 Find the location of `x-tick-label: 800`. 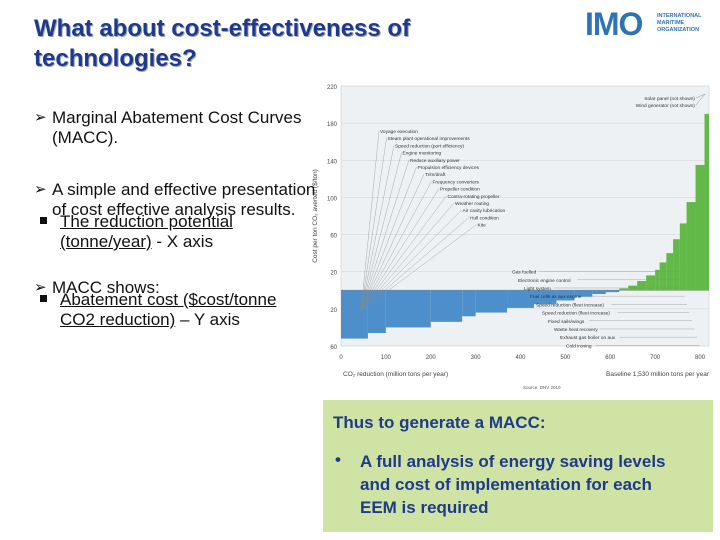

x-tick-label: 800 is located at coordinates (700, 358).